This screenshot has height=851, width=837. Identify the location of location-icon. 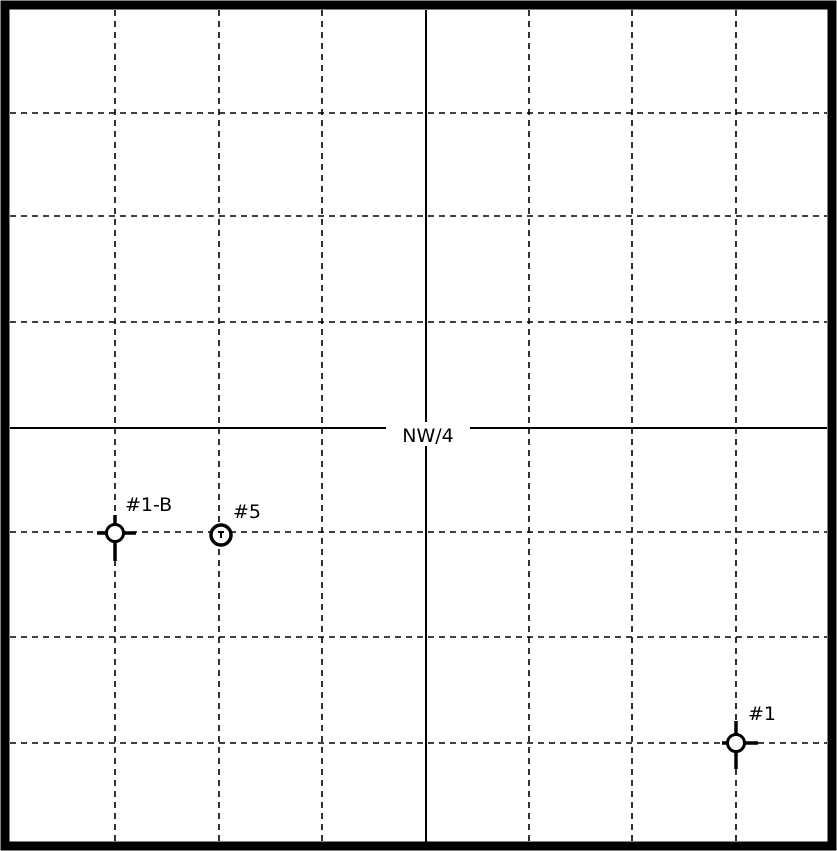
(221, 535).